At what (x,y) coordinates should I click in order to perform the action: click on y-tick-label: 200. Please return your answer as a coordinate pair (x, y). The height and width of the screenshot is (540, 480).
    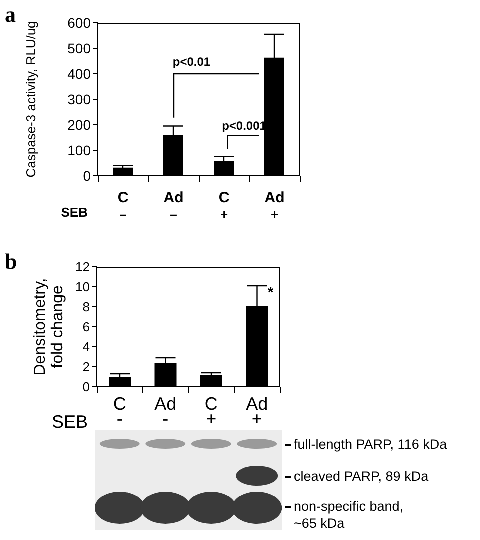
    Looking at the image, I should click on (80, 124).